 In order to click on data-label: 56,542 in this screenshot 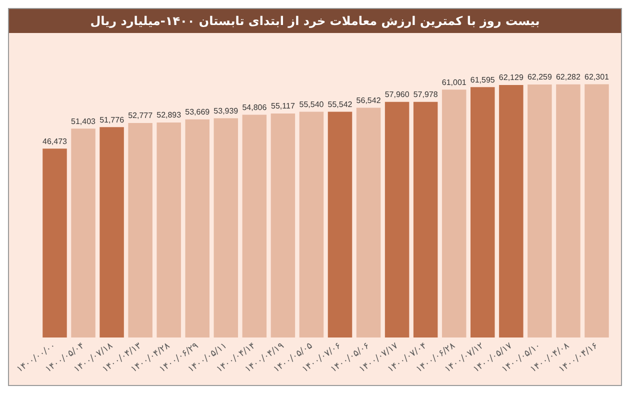, I will do `click(369, 100)`.